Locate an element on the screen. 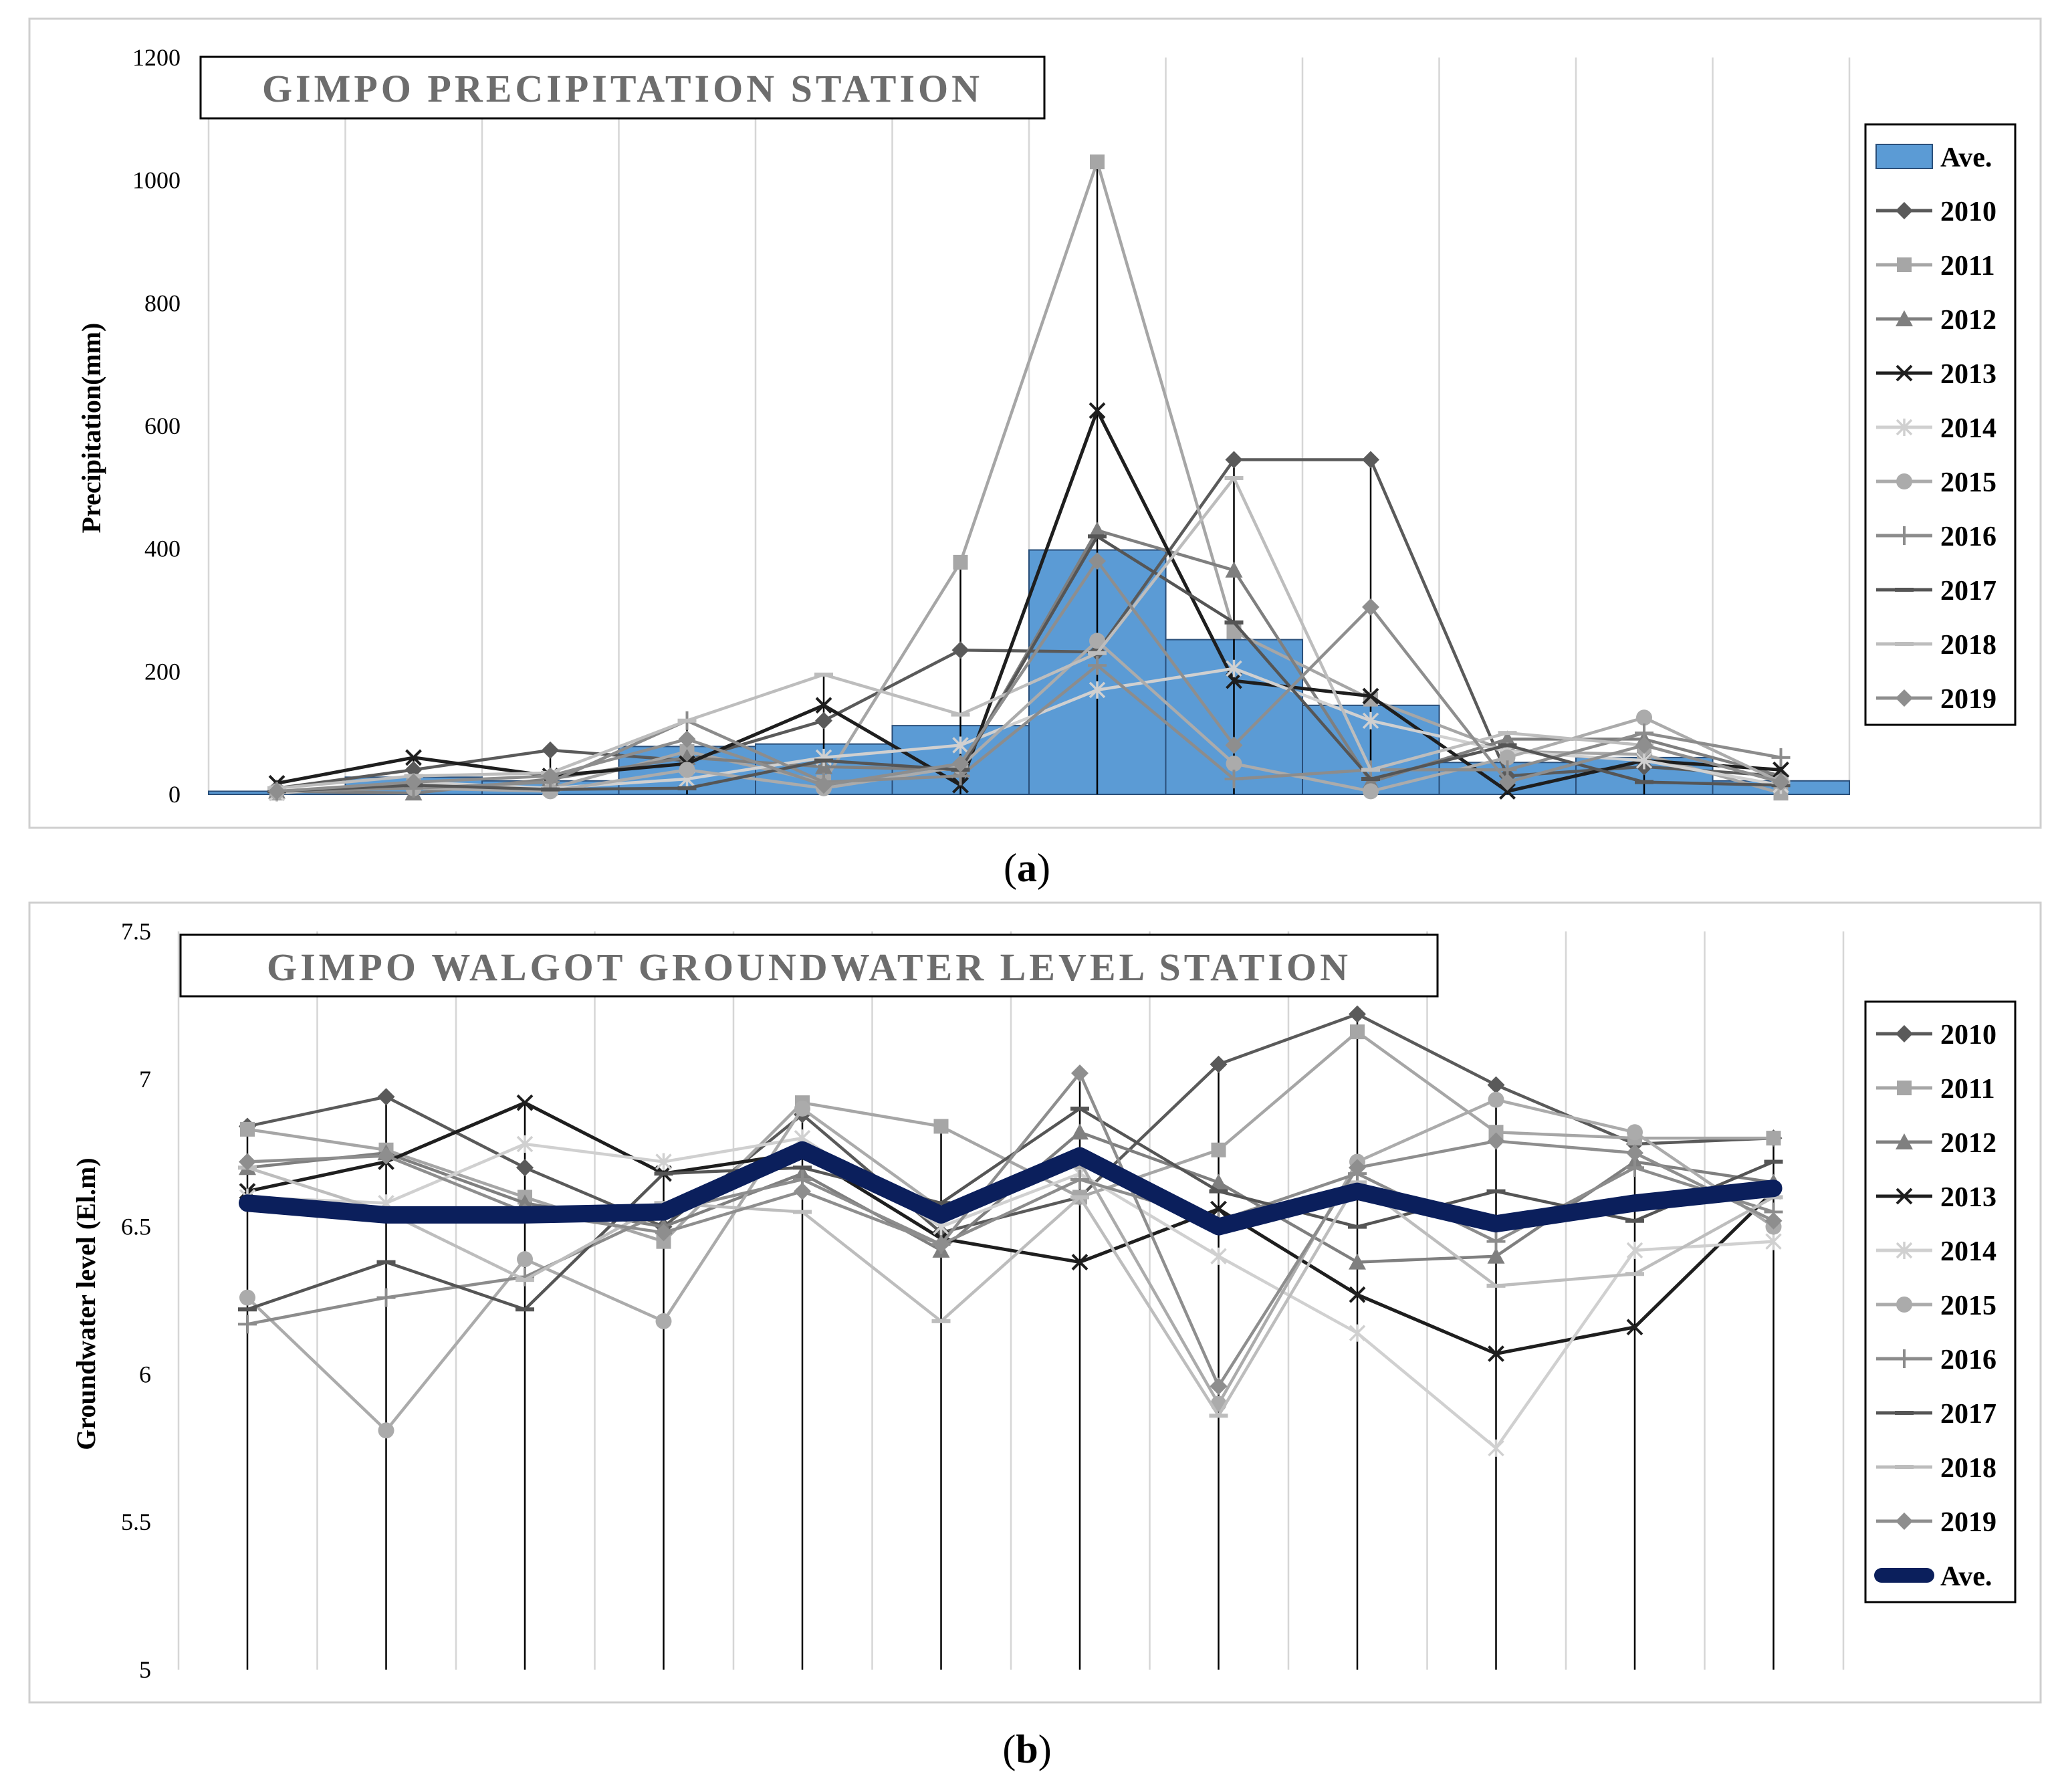 The height and width of the screenshot is (1792, 2054). y-tick-label: 1000 is located at coordinates (156, 180).